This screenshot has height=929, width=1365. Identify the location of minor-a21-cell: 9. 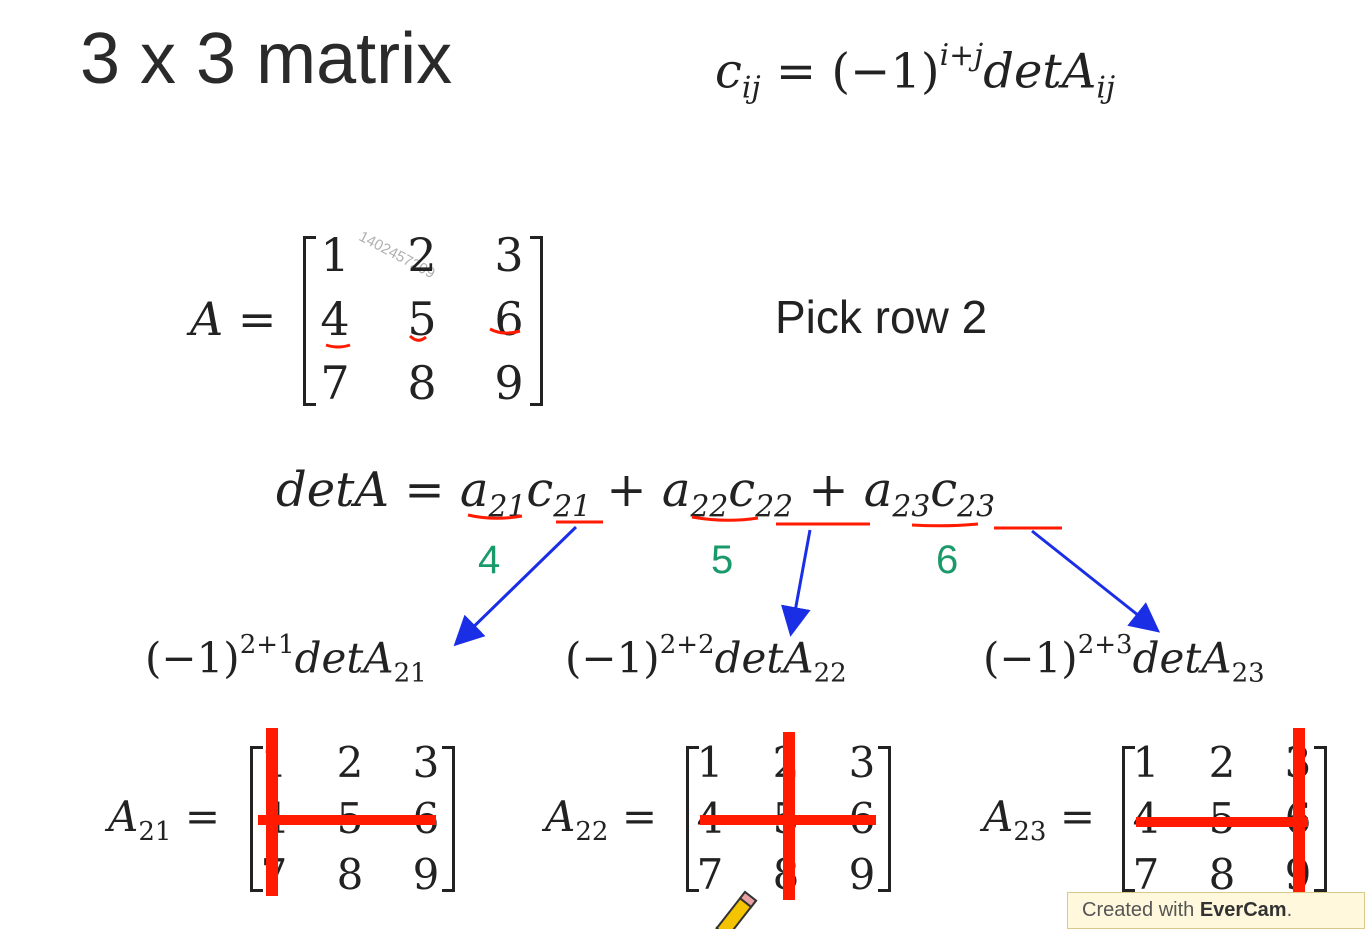
(426, 874).